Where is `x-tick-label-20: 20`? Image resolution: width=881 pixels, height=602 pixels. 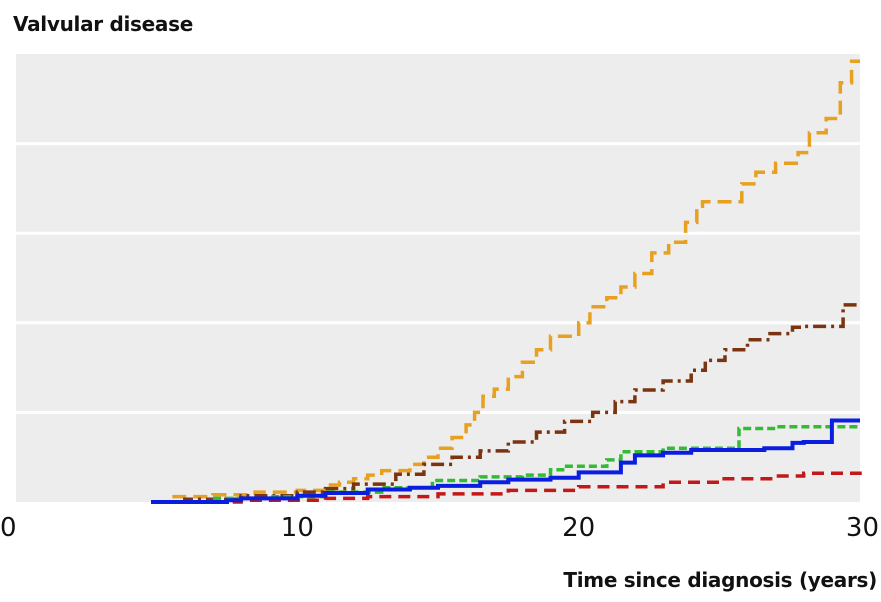 x-tick-label-20: 20 is located at coordinates (578, 528).